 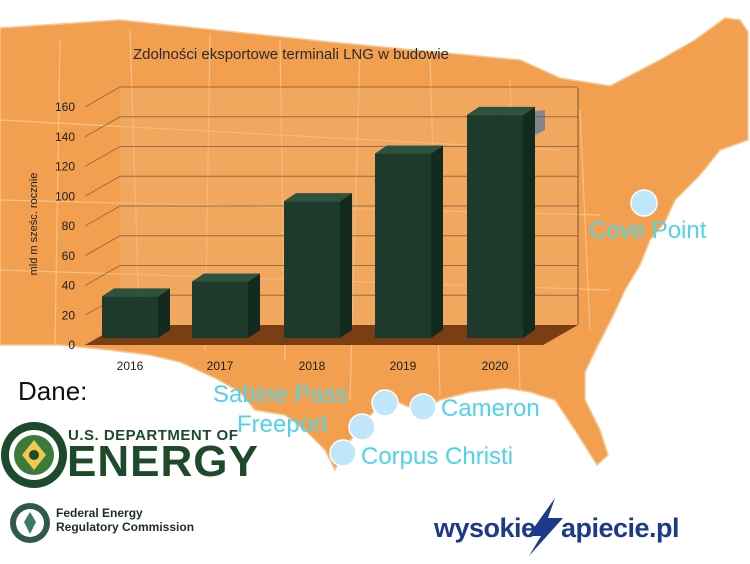 What do you see at coordinates (153, 435) in the screenshot?
I see `doe-logo-line1: U.S. DEPARTMENT OF` at bounding box center [153, 435].